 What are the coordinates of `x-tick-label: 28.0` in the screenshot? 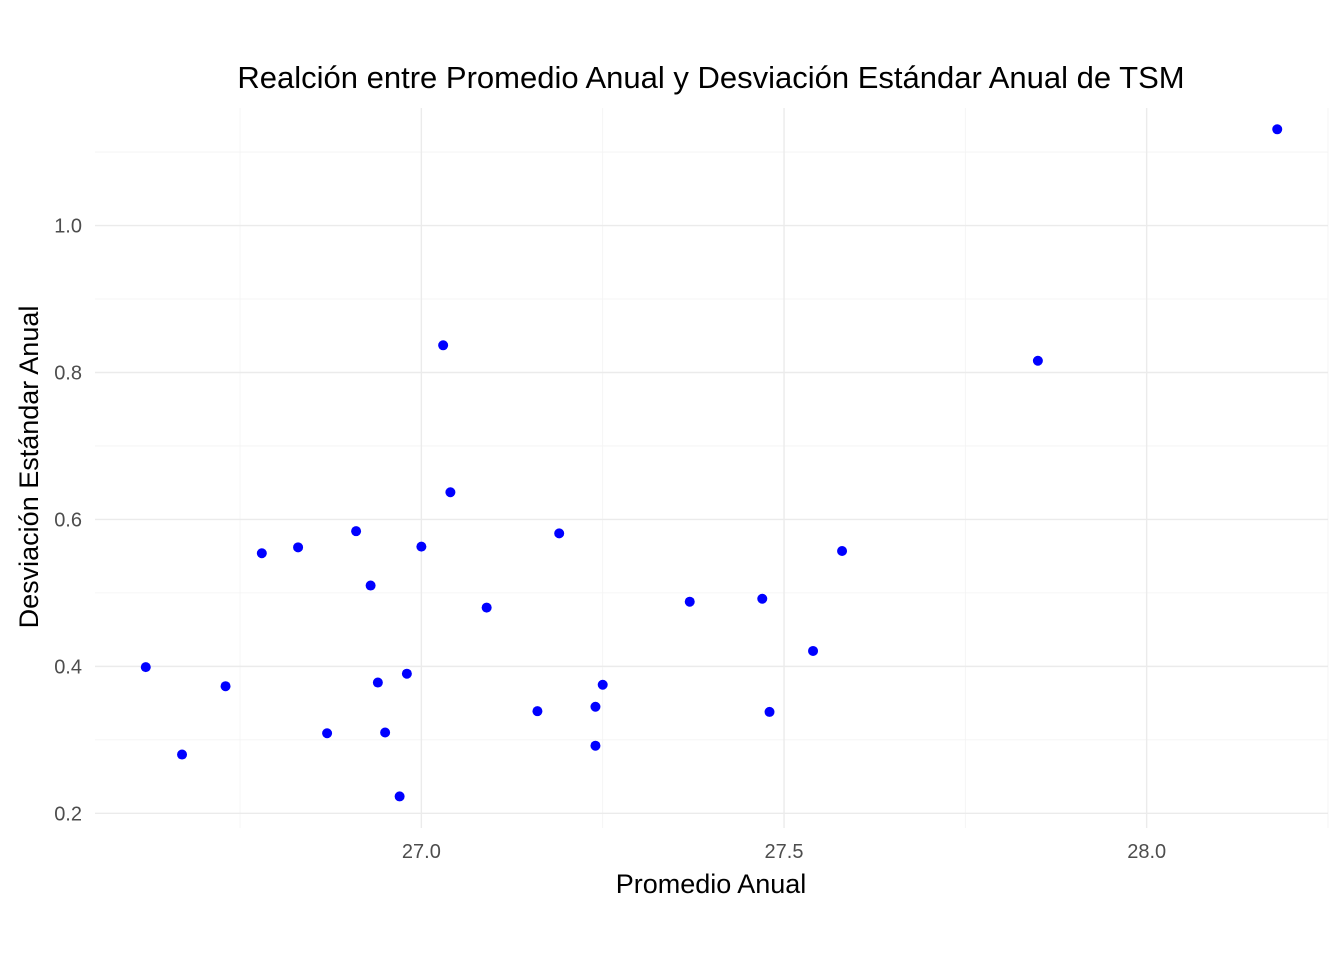 It's located at (1146, 852).